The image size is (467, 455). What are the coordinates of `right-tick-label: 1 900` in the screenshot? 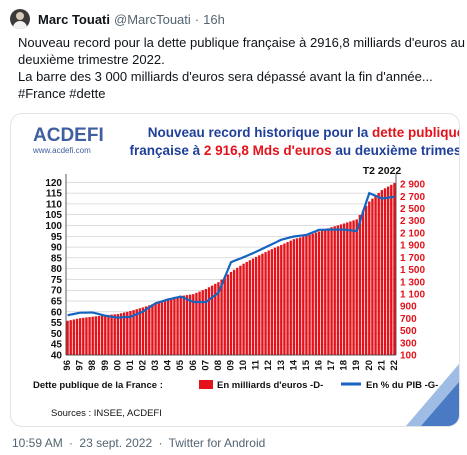 It's located at (412, 246).